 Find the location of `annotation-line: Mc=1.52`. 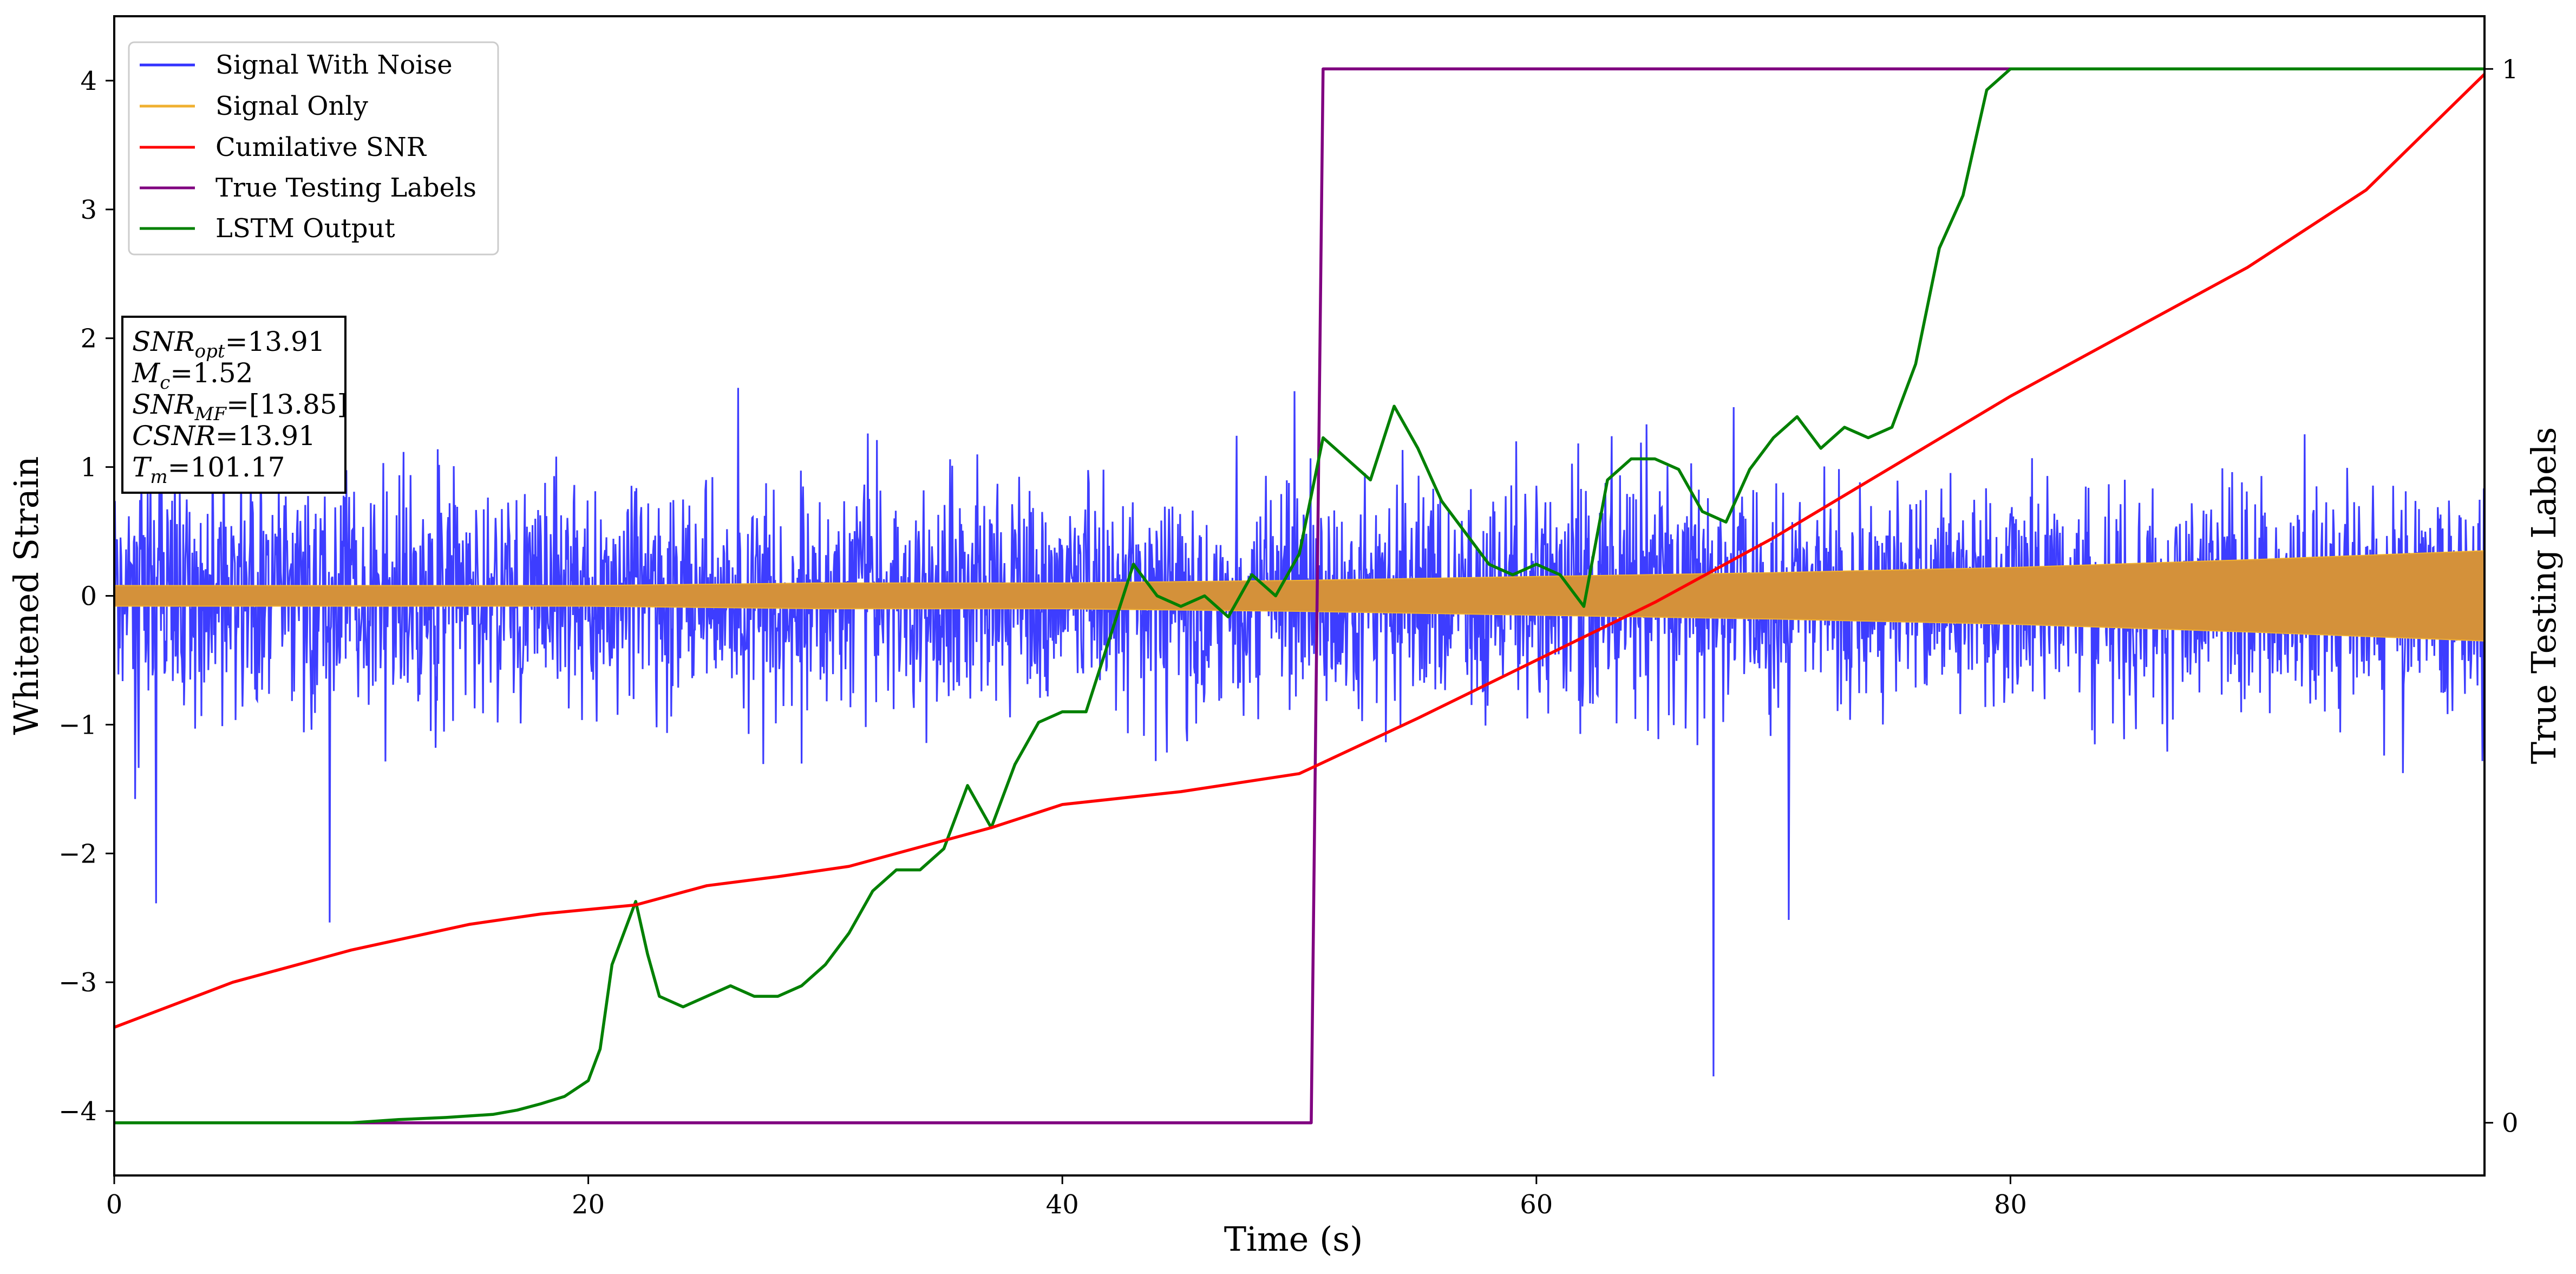

annotation-line: Mc=1.52 is located at coordinates (192, 375).